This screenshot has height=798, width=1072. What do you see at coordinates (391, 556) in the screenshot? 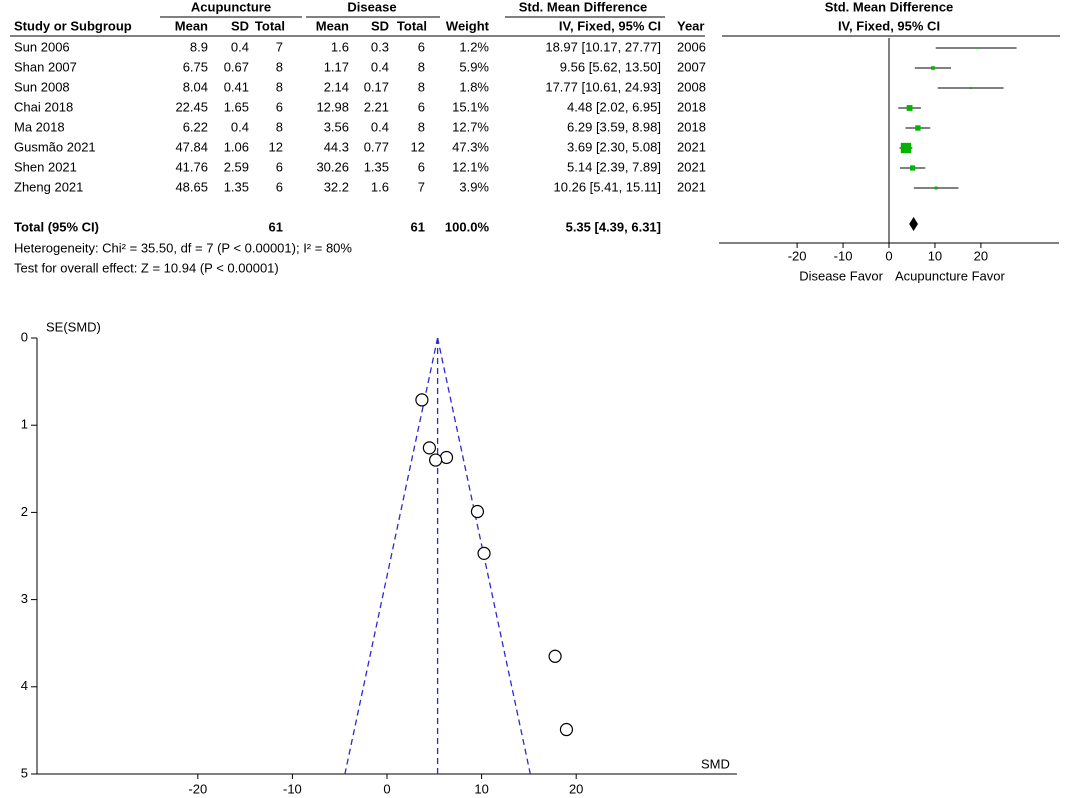
I see `funnel-limit` at bounding box center [391, 556].